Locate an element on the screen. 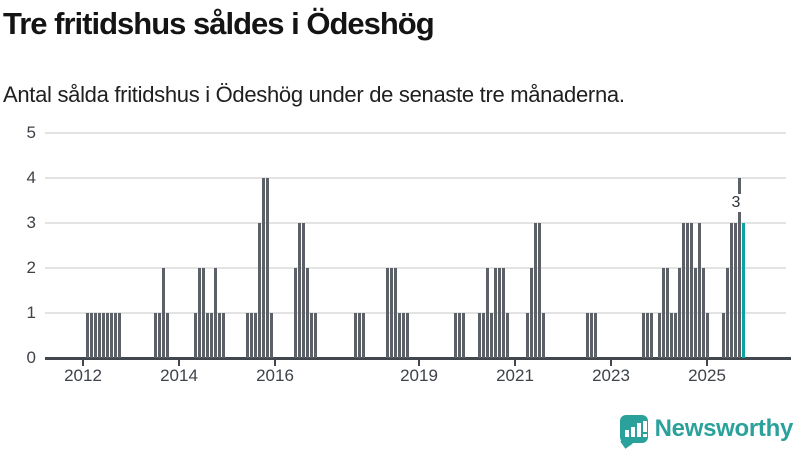 This screenshot has height=450, width=800. y-tick-label: 3 is located at coordinates (31, 222).